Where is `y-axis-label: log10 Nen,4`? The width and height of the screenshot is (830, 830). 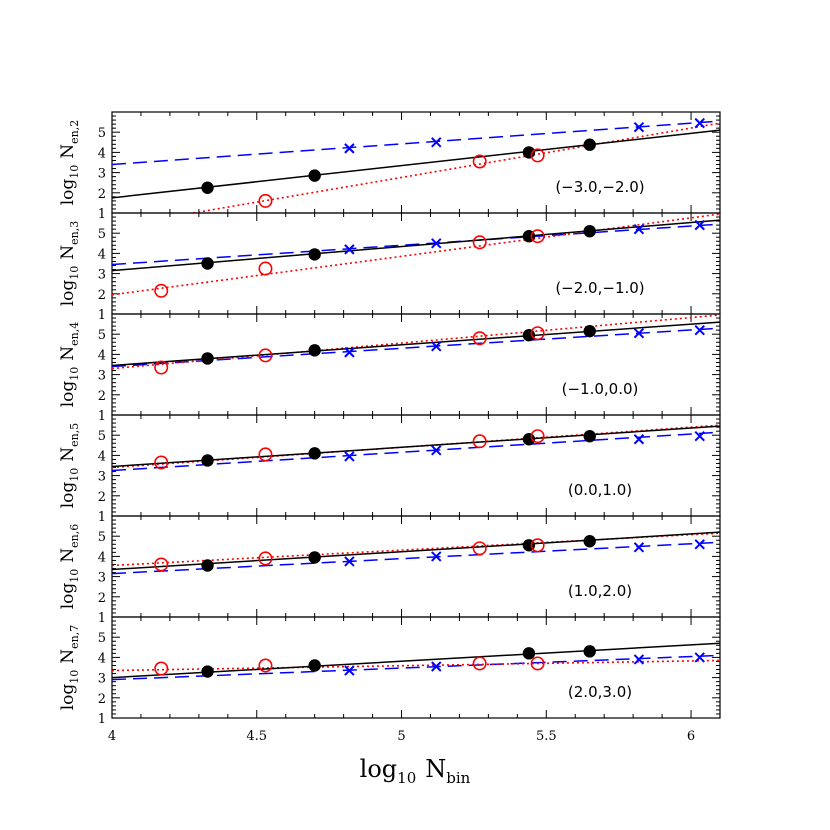
y-axis-label: log10 Nen,4 is located at coordinates (69, 365).